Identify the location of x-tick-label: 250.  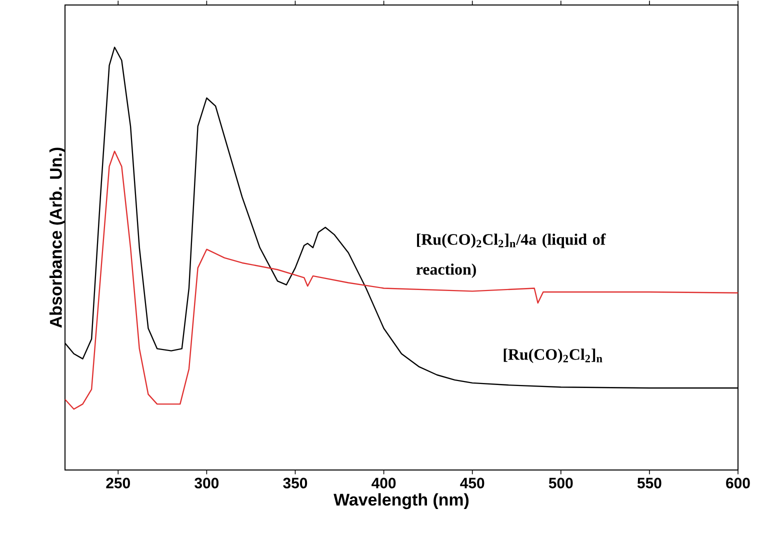
(118, 483).